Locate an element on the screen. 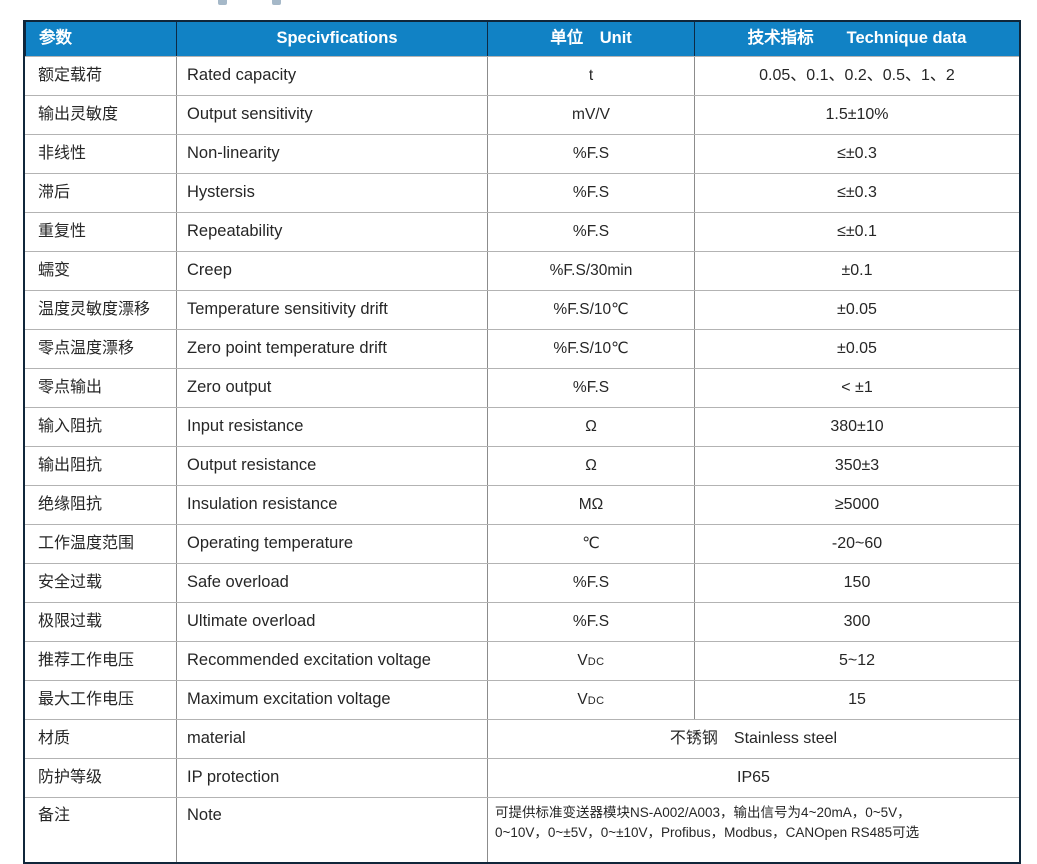 The width and height of the screenshot is (1037, 864). table-row: 最大工作电压 Maximum excitation voltage V DC 15 is located at coordinates (522, 699).